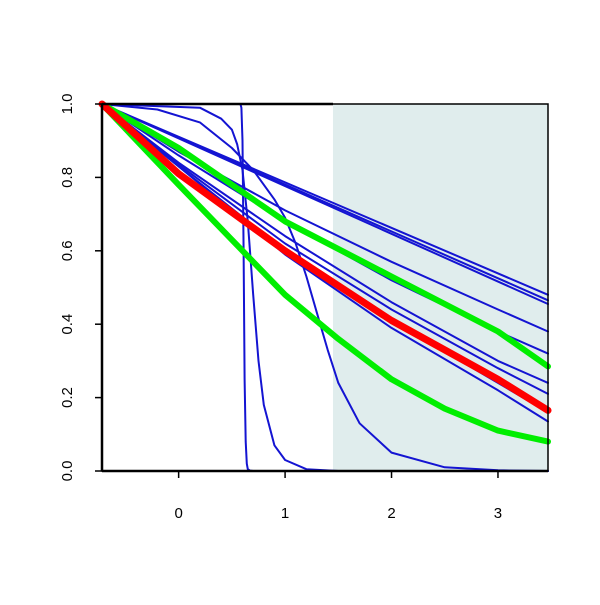  Describe the element at coordinates (178, 513) in the screenshot. I see `x-tick-label: 0` at that location.